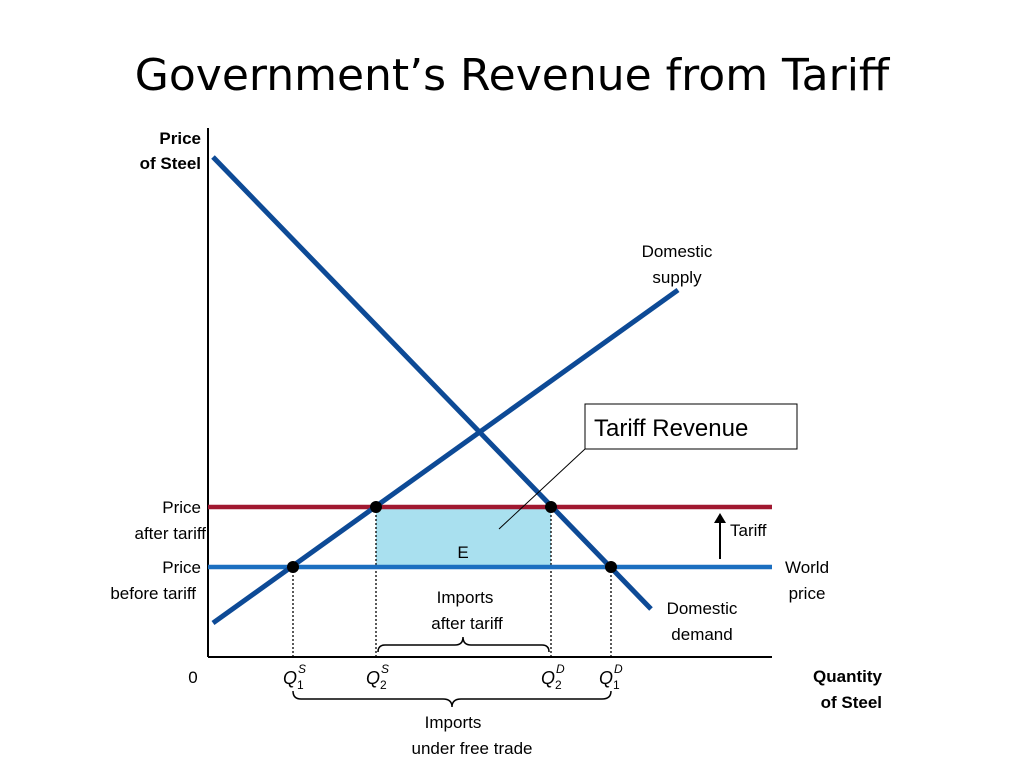 Image resolution: width=1024 pixels, height=768 pixels. I want to click on tariff-label: Tariff, so click(748, 530).